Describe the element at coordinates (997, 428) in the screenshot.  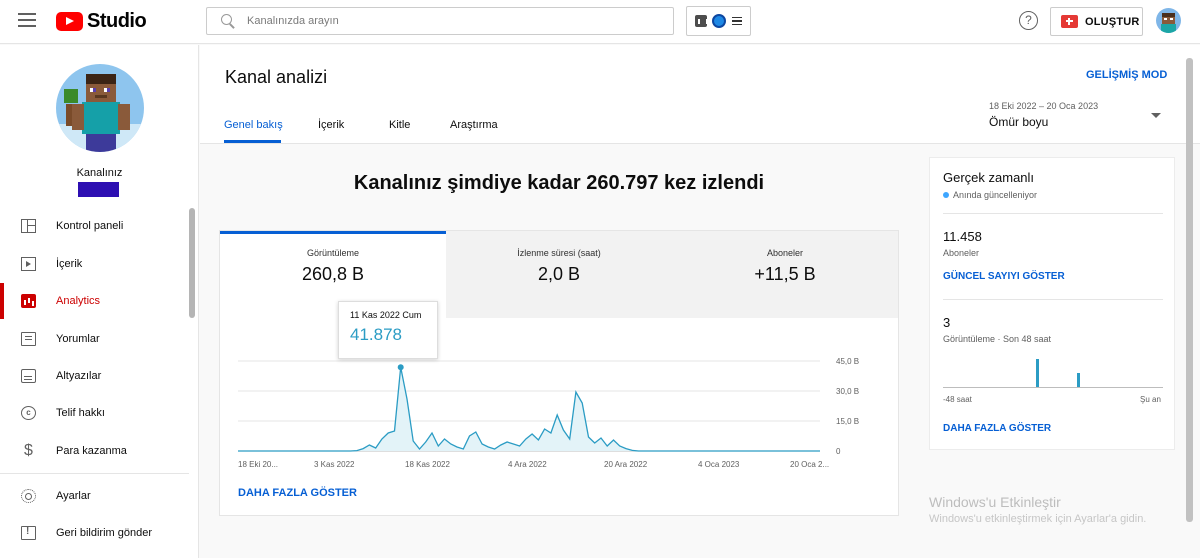
I see `realtime-show-more-link: DAHA FAZLA GÖSTER` at that location.